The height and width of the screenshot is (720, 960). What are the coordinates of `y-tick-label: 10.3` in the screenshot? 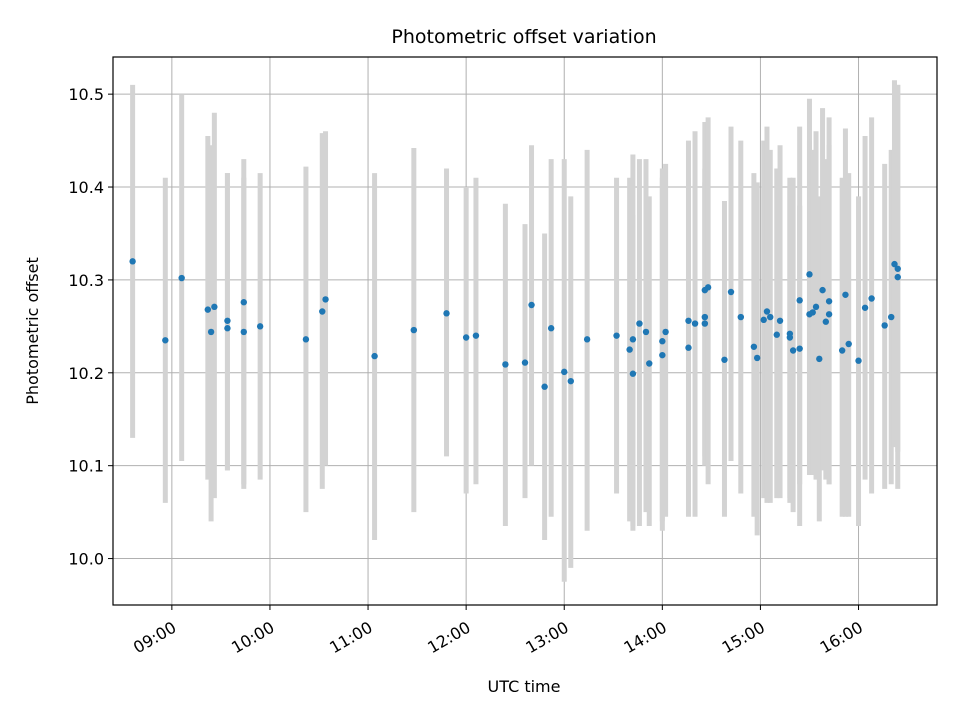 It's located at (86, 280).